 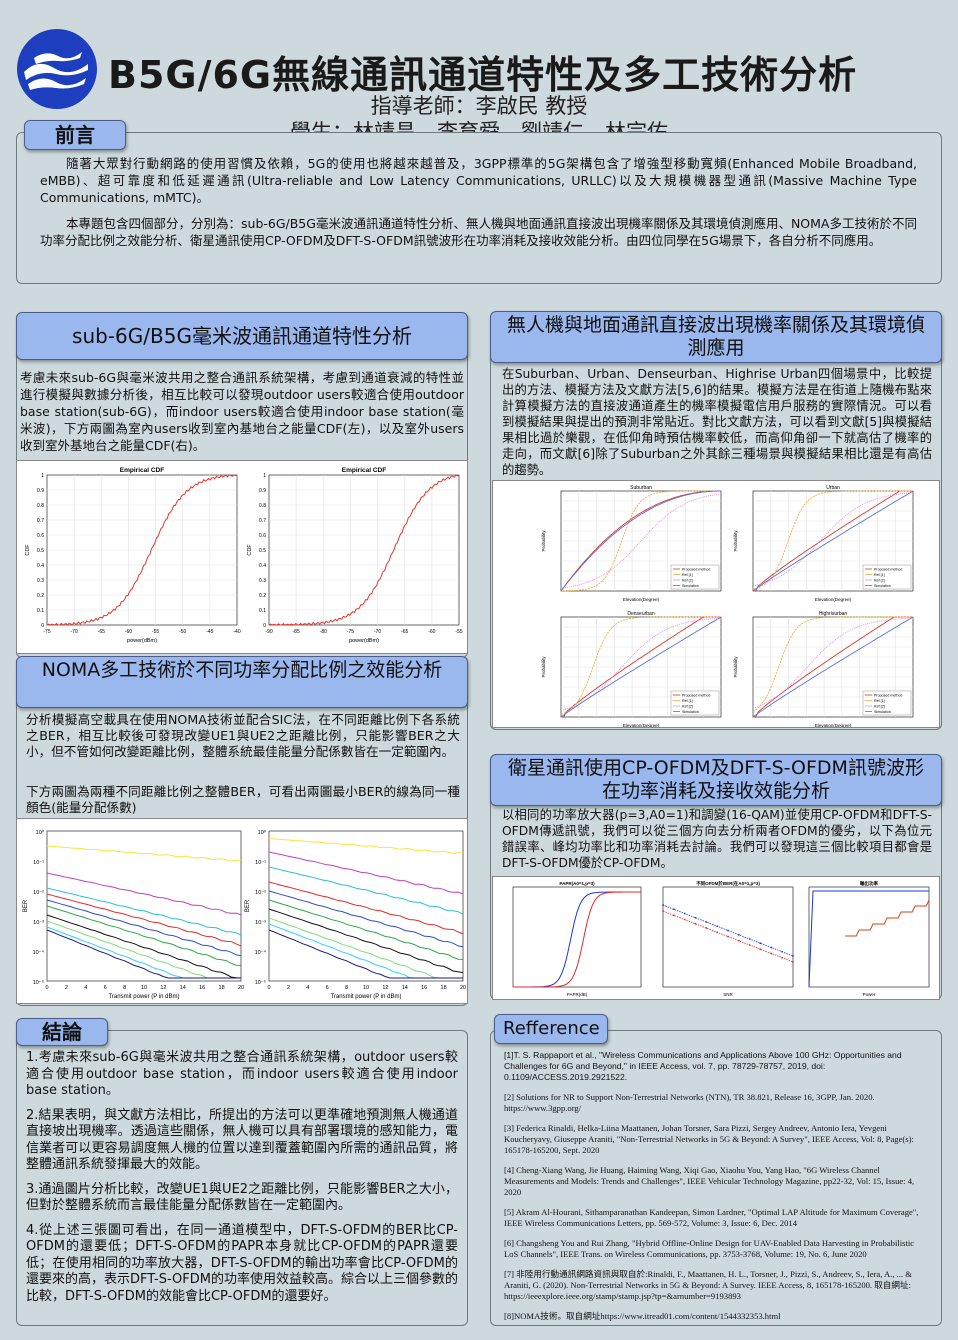 What do you see at coordinates (887, 918) in the screenshot?
I see `power-curve-cp` at bounding box center [887, 918].